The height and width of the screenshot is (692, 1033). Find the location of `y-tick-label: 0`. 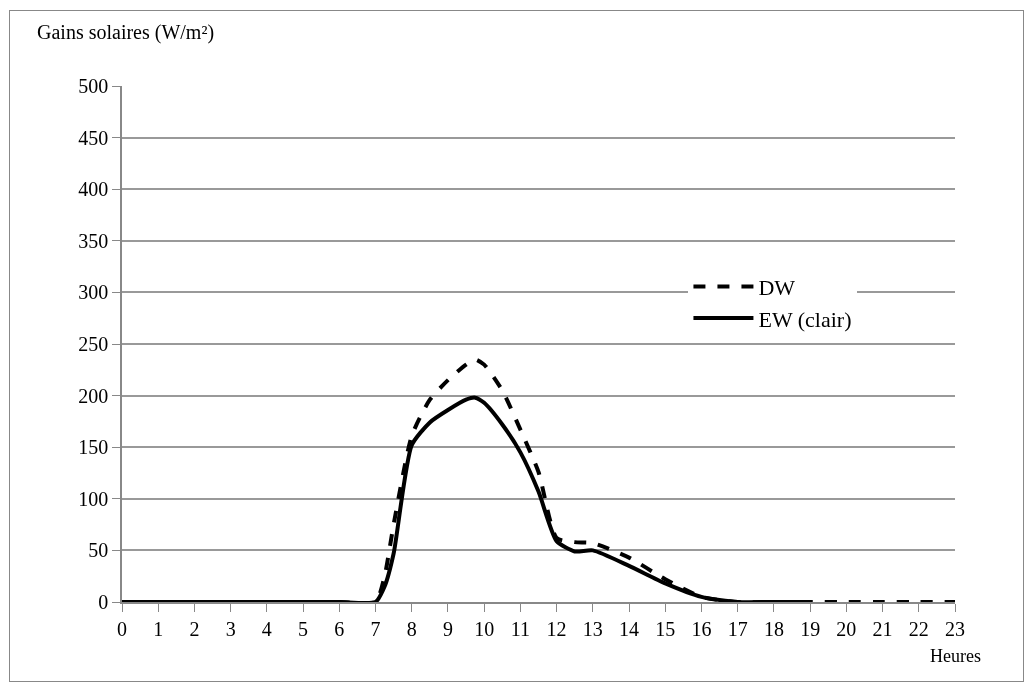

y-tick-label: 0 is located at coordinates (103, 602).